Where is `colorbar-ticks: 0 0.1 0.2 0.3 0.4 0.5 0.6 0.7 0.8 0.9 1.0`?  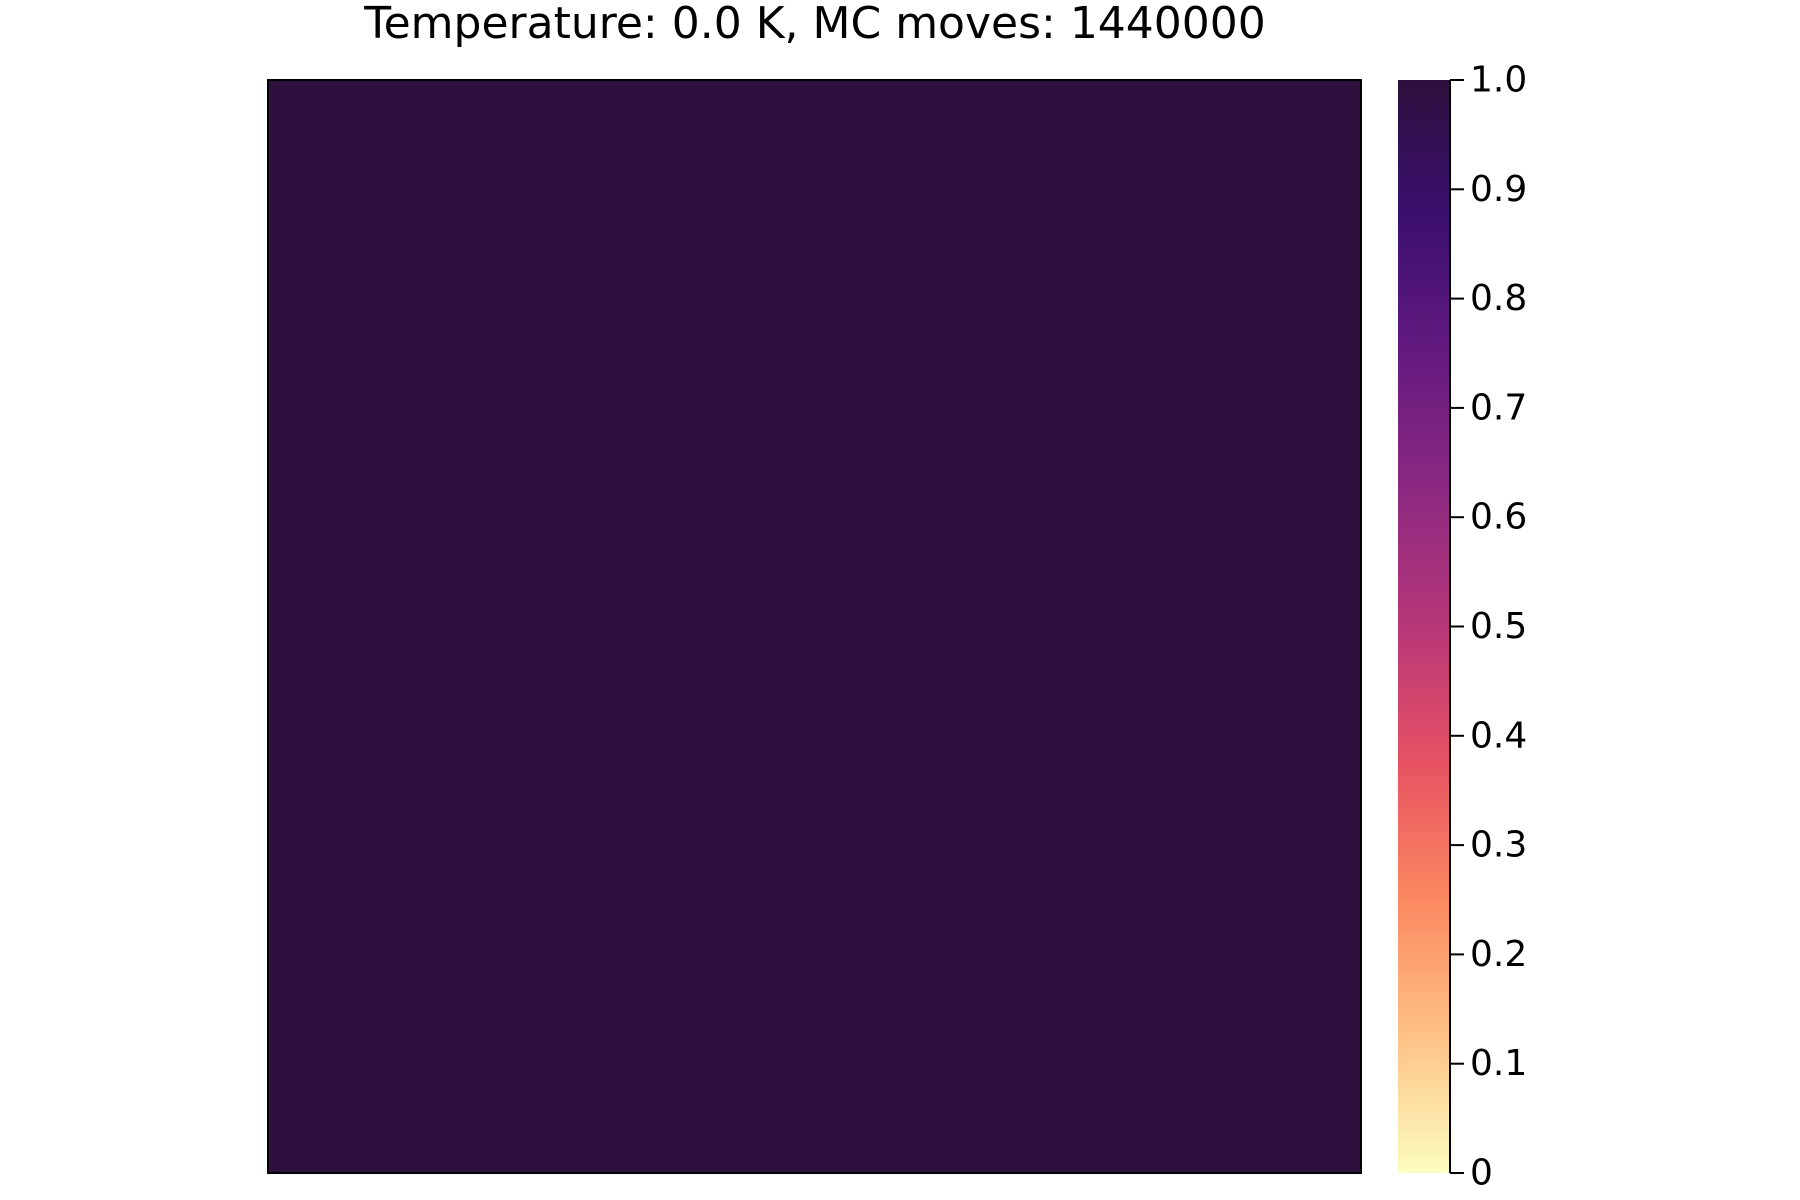
colorbar-ticks: 0 0.1 0.2 0.3 0.4 0.5 0.6 0.7 0.8 0.9 1.0 is located at coordinates (1488, 627).